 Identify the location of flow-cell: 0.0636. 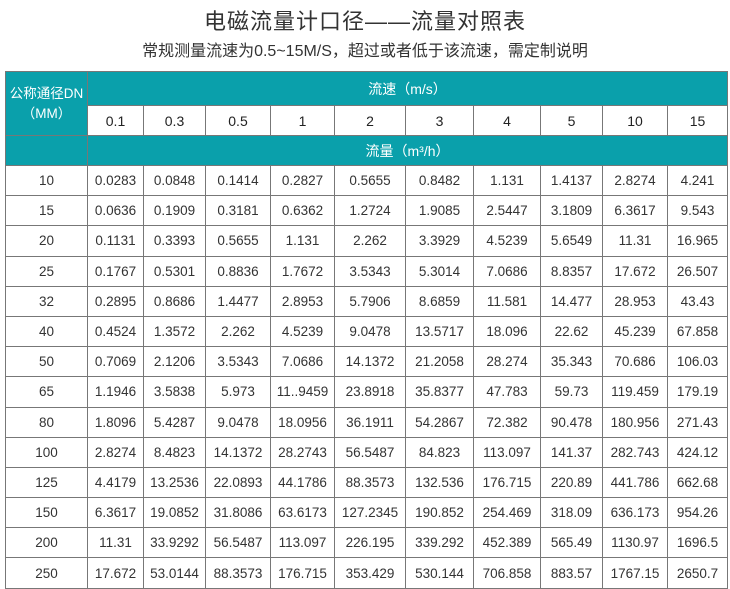
(115, 211).